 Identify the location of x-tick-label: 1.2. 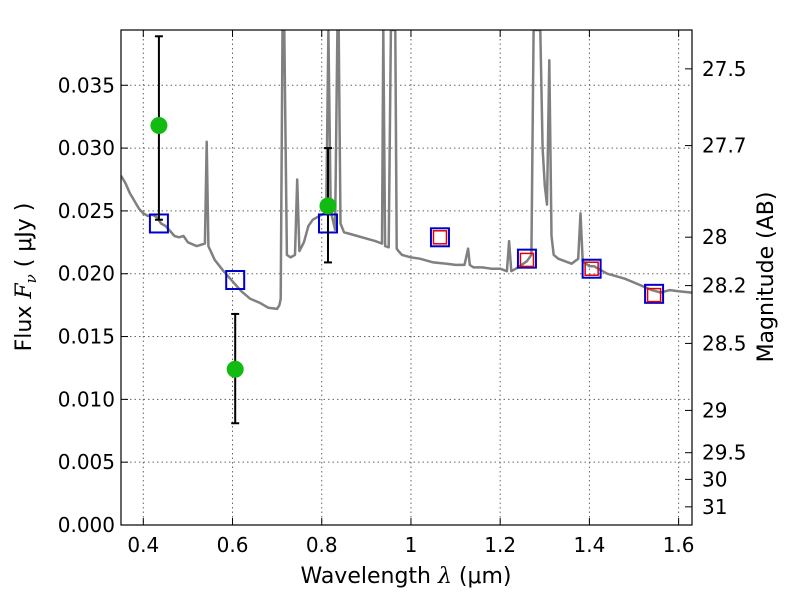
(500, 545).